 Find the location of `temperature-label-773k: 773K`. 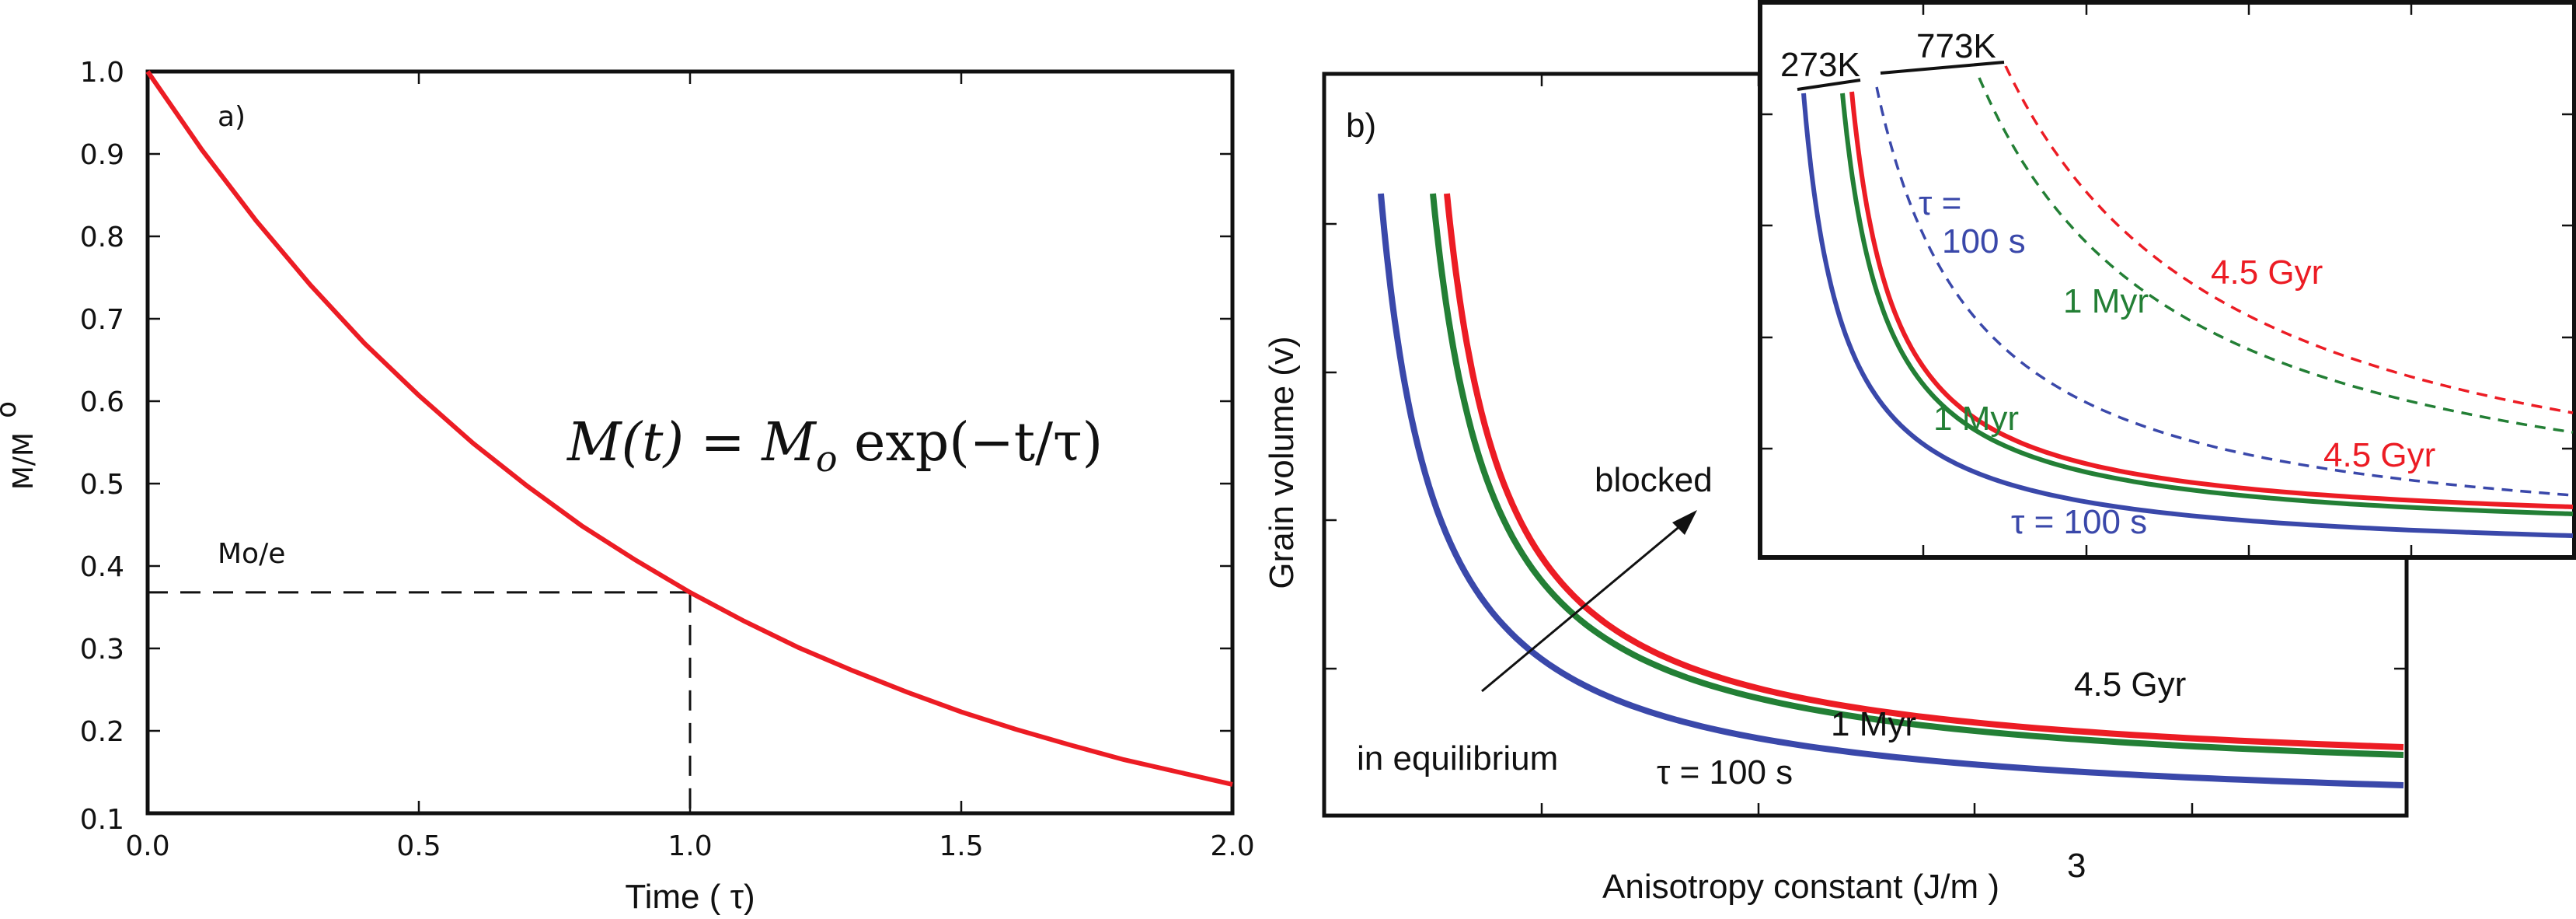

temperature-label-773k: 773K is located at coordinates (1956, 46).